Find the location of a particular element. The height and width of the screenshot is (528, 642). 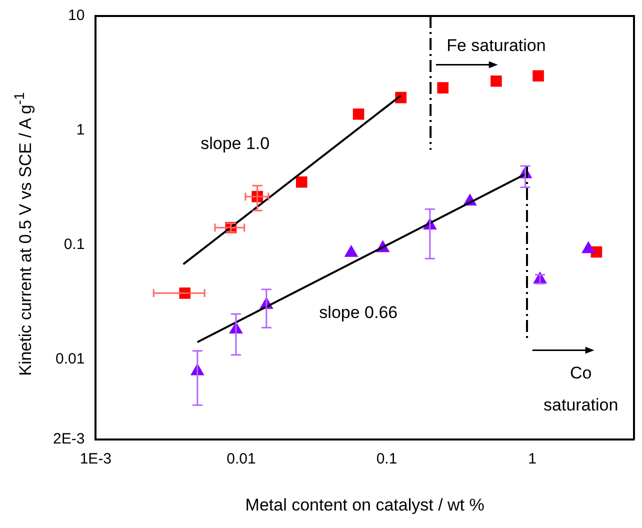

y-tick-label: 0.1 is located at coordinates (74, 245).